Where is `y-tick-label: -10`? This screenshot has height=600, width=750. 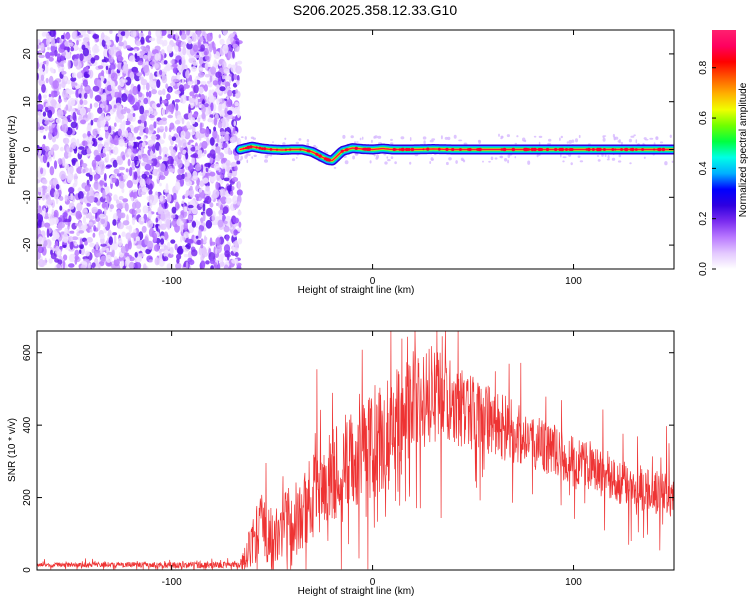
y-tick-label: -10 is located at coordinates (27, 197).